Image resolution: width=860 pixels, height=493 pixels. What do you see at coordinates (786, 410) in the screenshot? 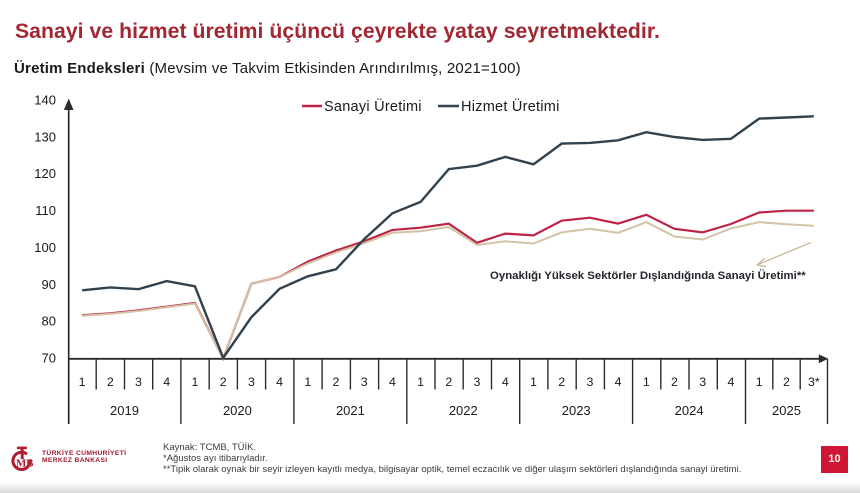
I see `svg-text: 2025` at bounding box center [786, 410].